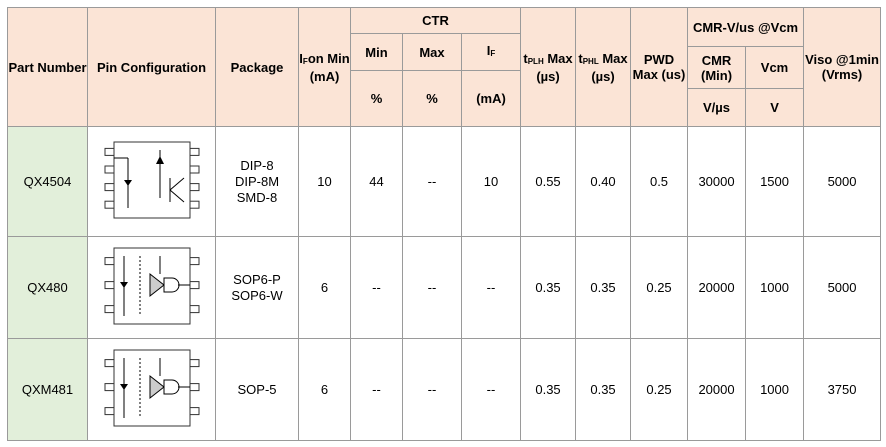 The image size is (886, 447). What do you see at coordinates (775, 107) in the screenshot?
I see `header-cell: V` at bounding box center [775, 107].